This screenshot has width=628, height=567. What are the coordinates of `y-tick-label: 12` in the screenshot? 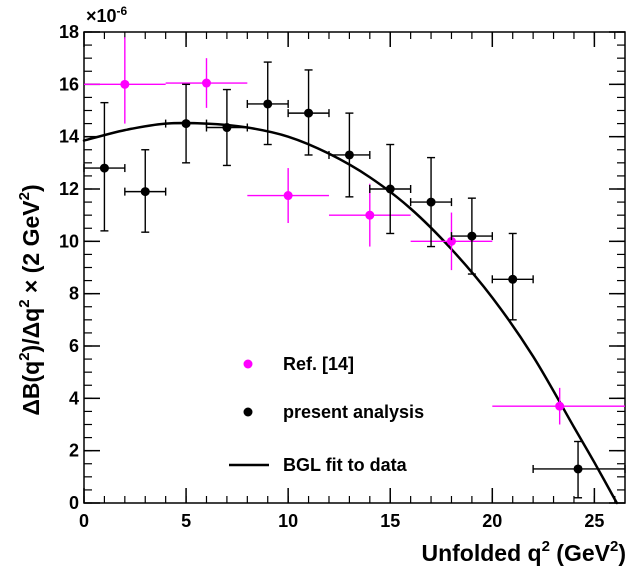 It's located at (69, 189).